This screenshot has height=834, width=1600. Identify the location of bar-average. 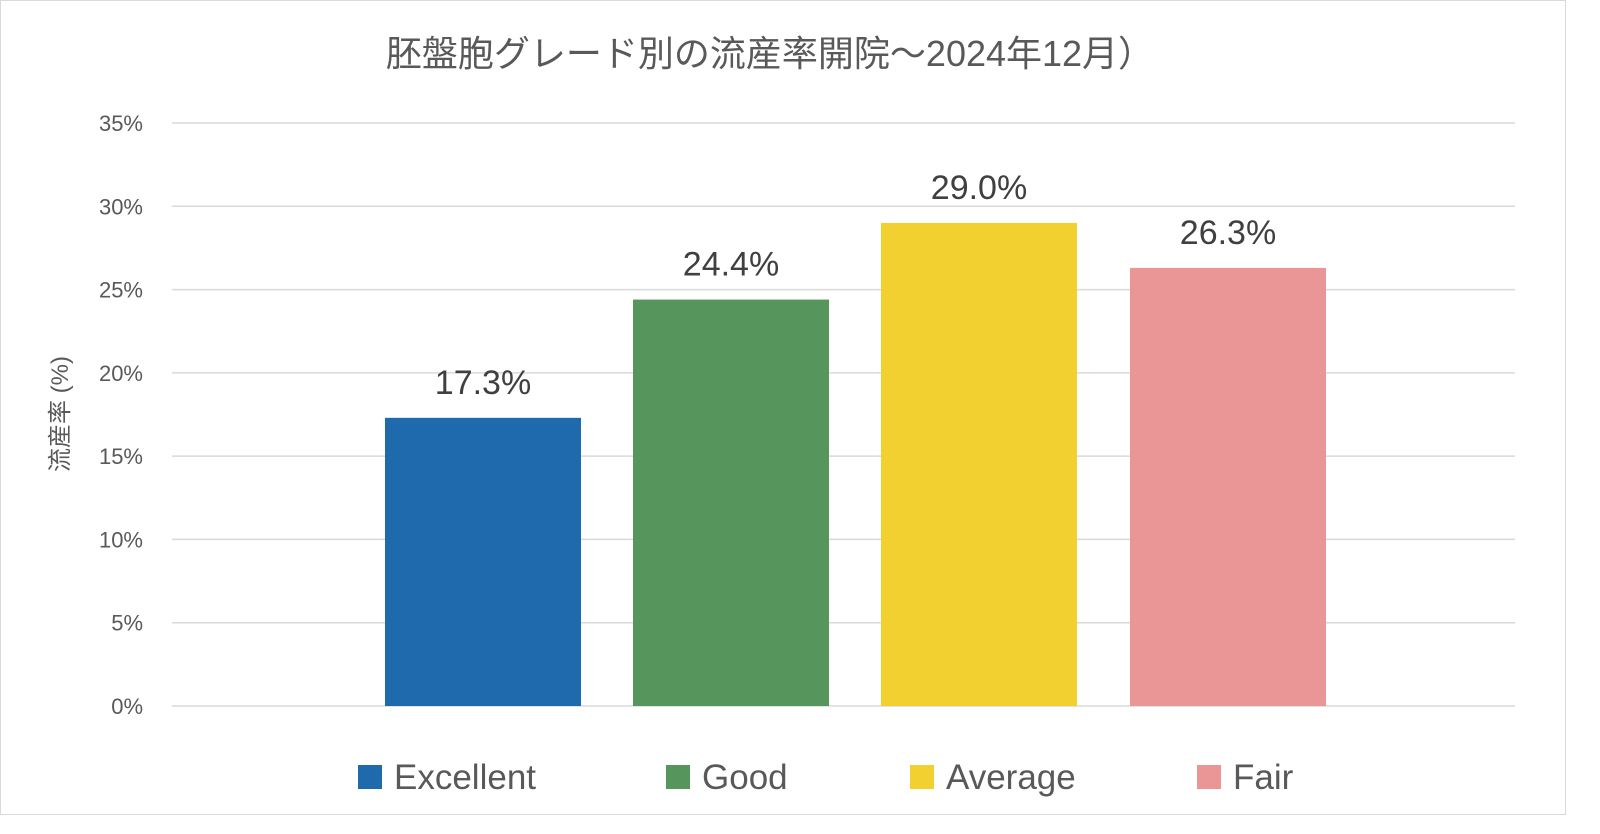
(979, 464).